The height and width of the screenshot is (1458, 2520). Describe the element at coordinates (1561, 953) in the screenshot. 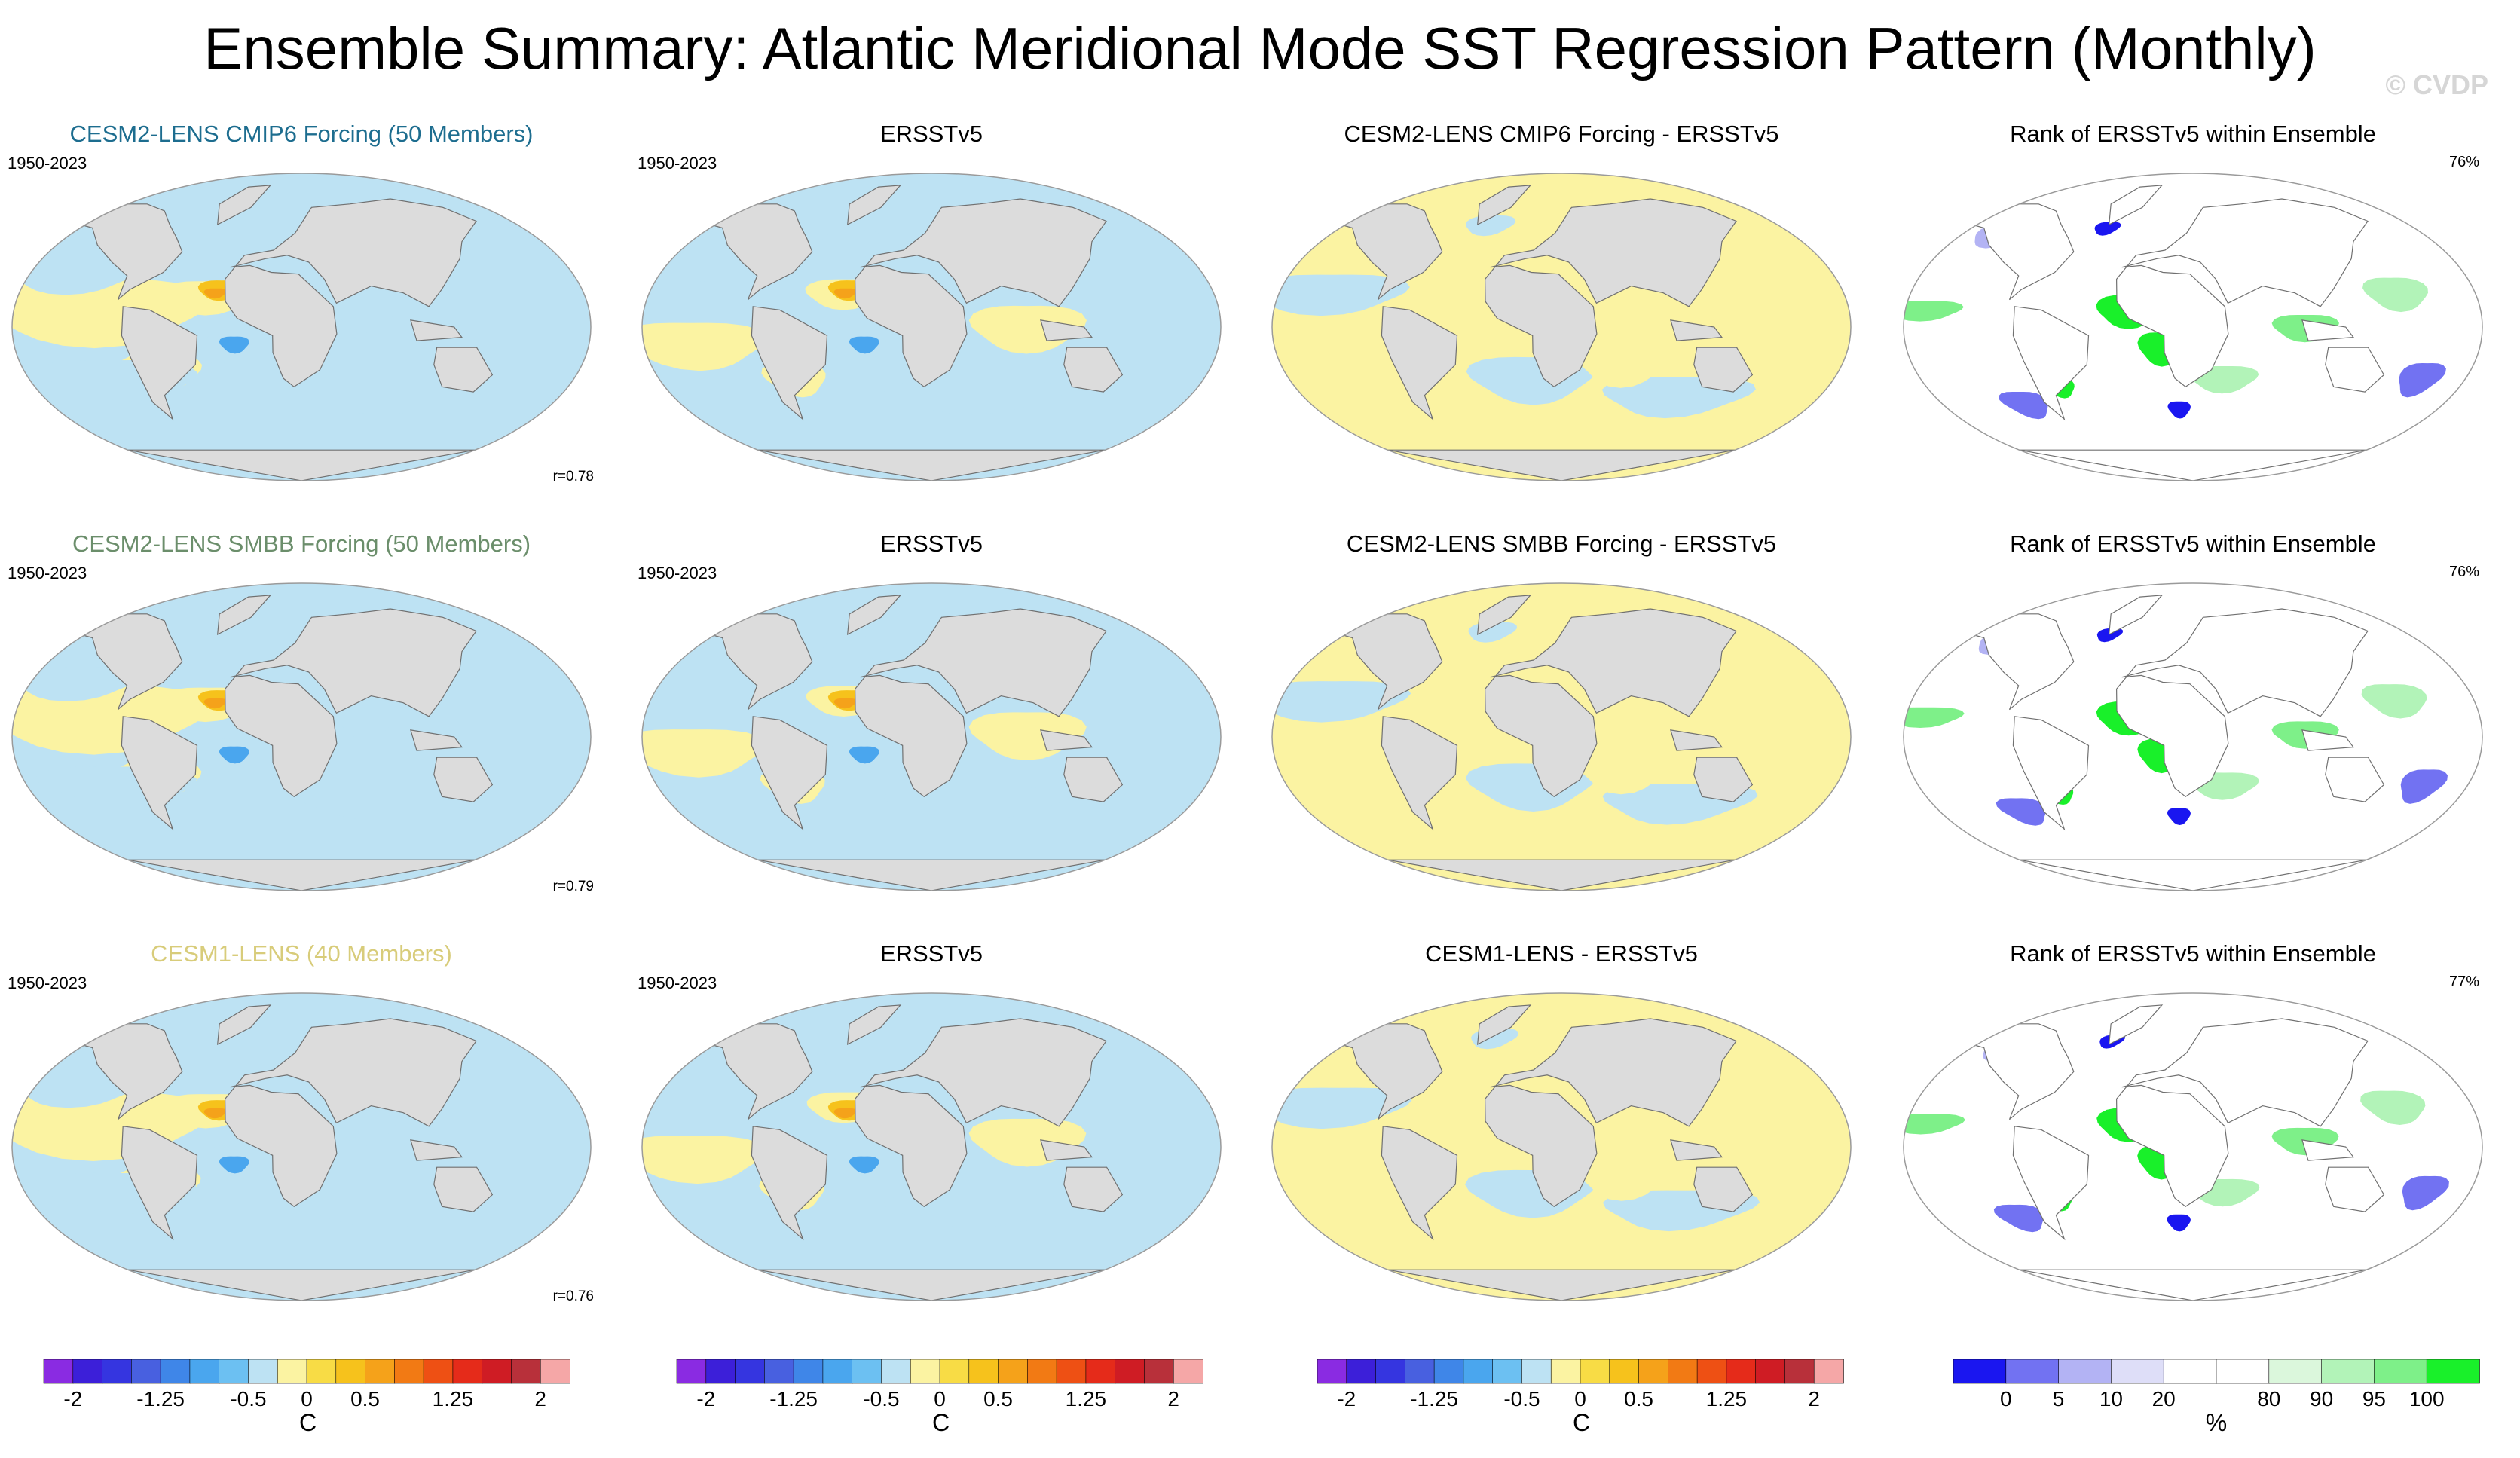

I see `diff-panel-title: CESM1-LENS - ERSSTv5` at that location.